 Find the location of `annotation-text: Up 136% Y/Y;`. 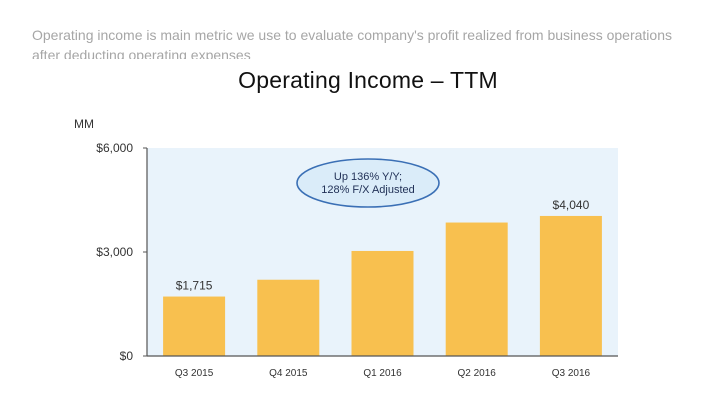

annotation-text: Up 136% Y/Y; is located at coordinates (368, 177).